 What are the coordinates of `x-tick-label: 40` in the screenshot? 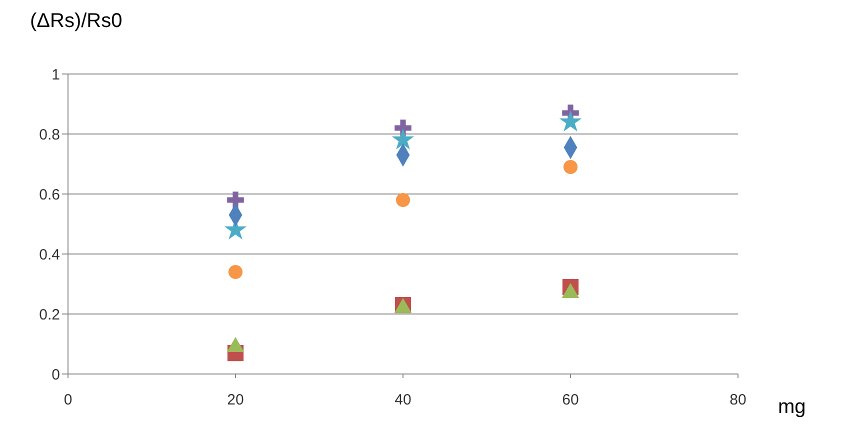 It's located at (403, 400).